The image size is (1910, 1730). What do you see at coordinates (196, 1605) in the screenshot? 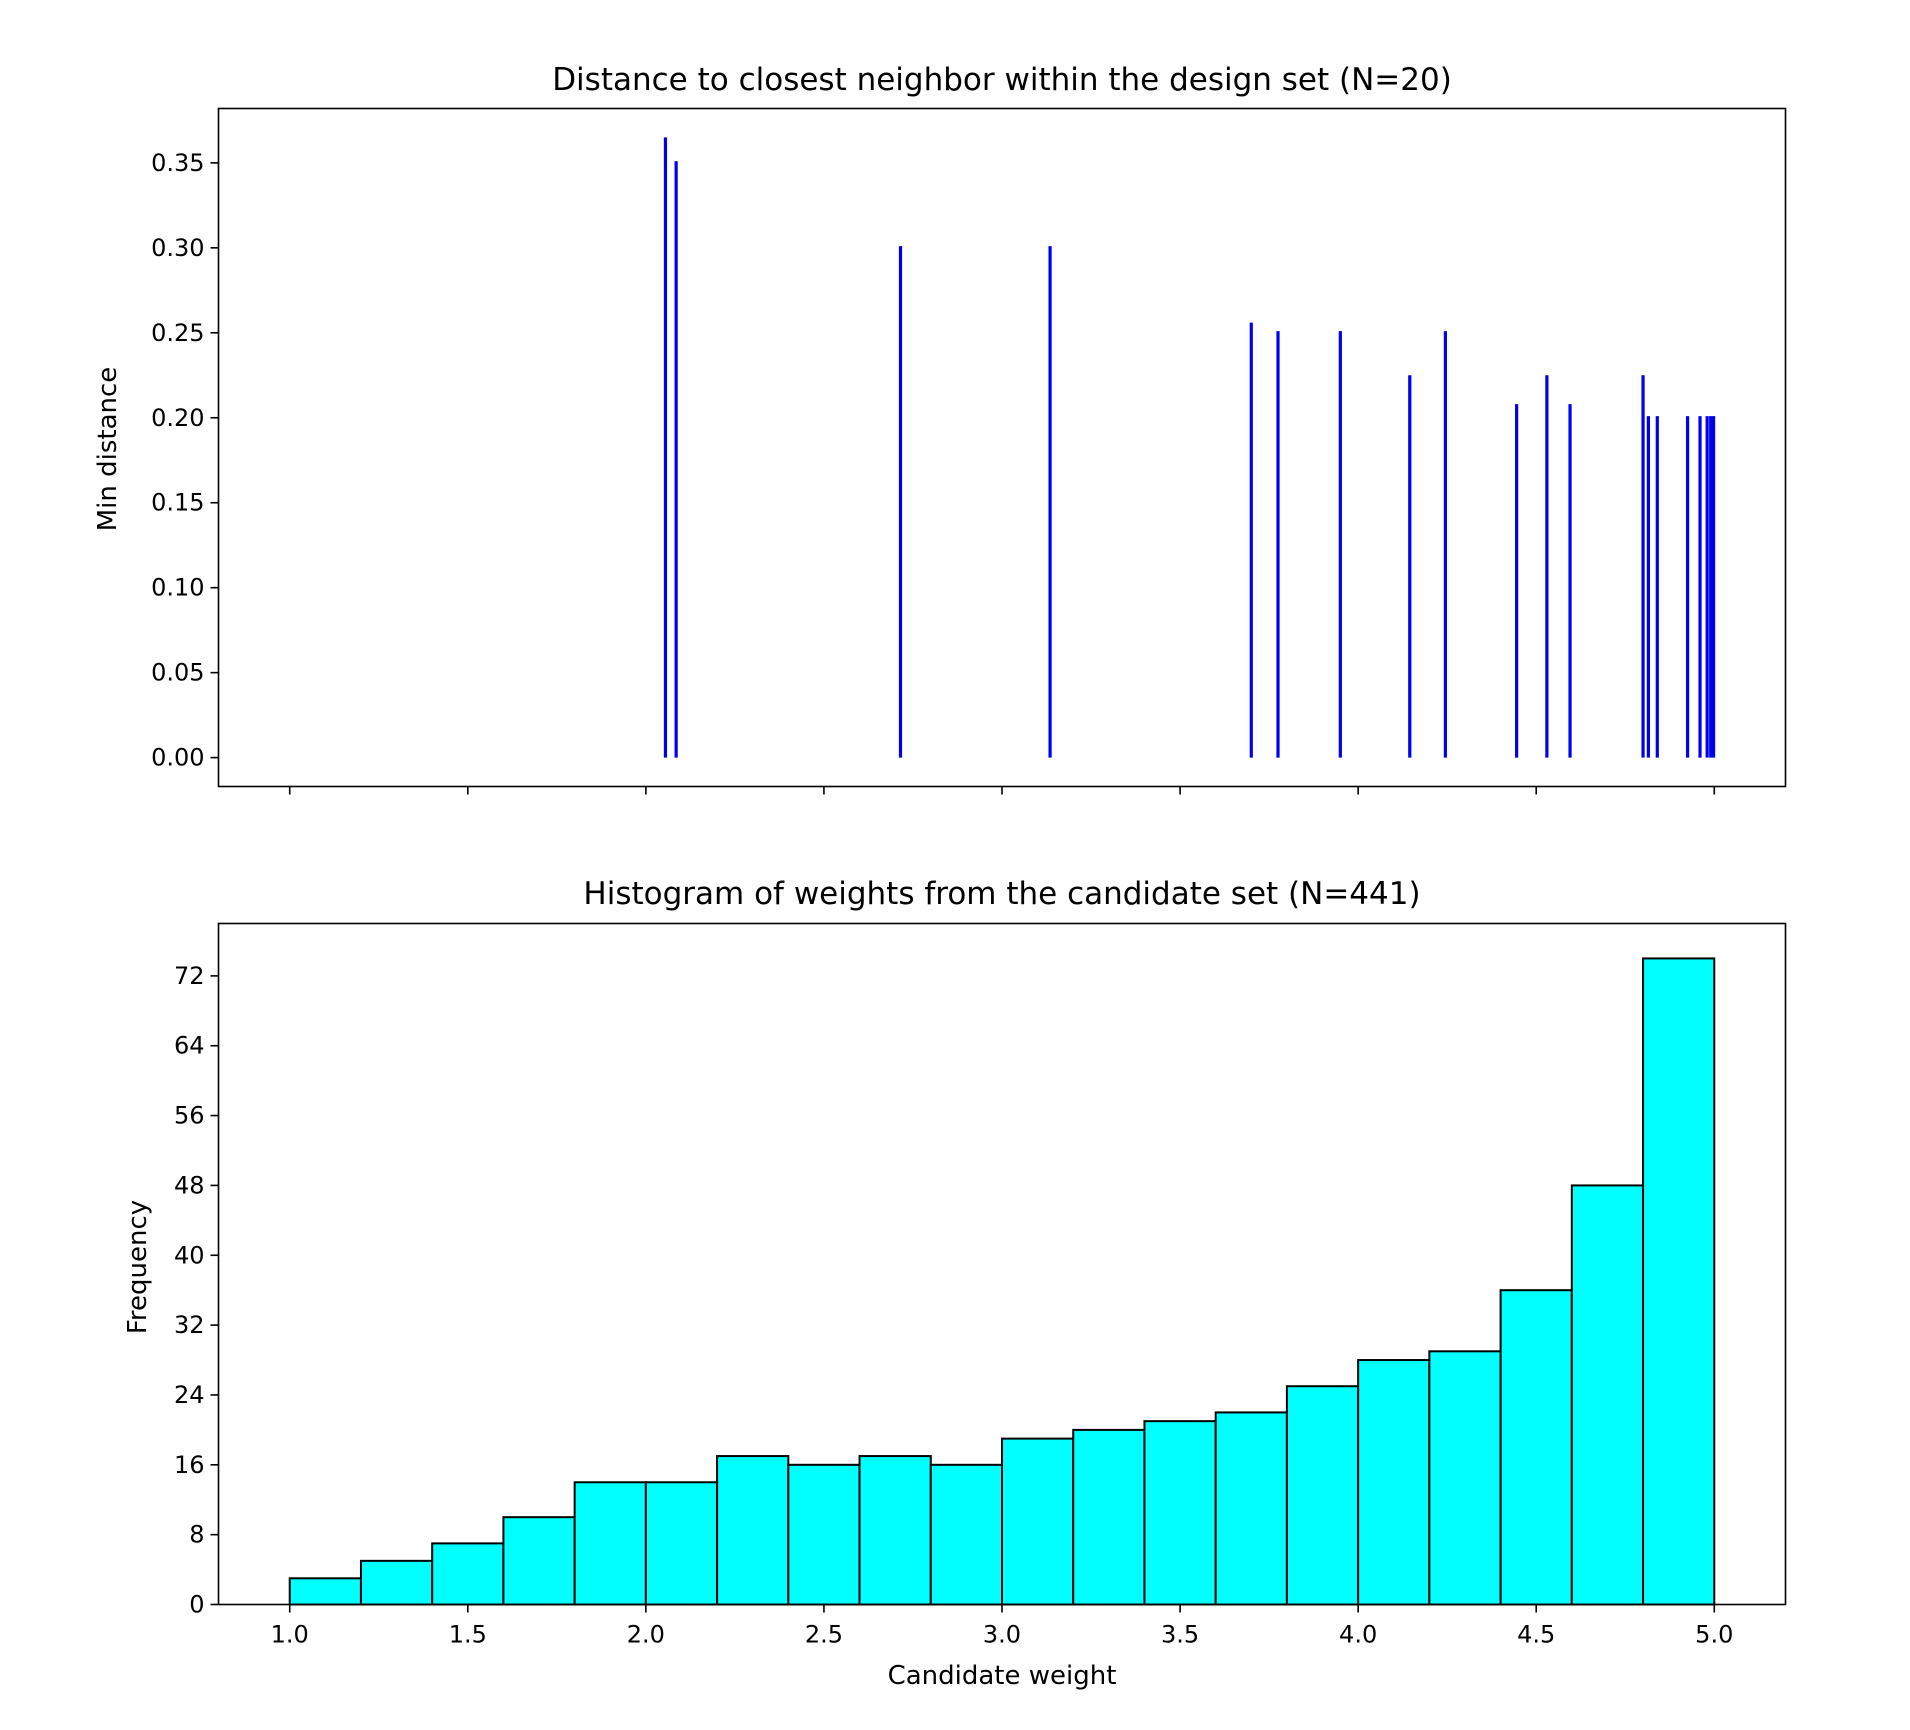
I see `histogram-ytick-label: 0` at bounding box center [196, 1605].